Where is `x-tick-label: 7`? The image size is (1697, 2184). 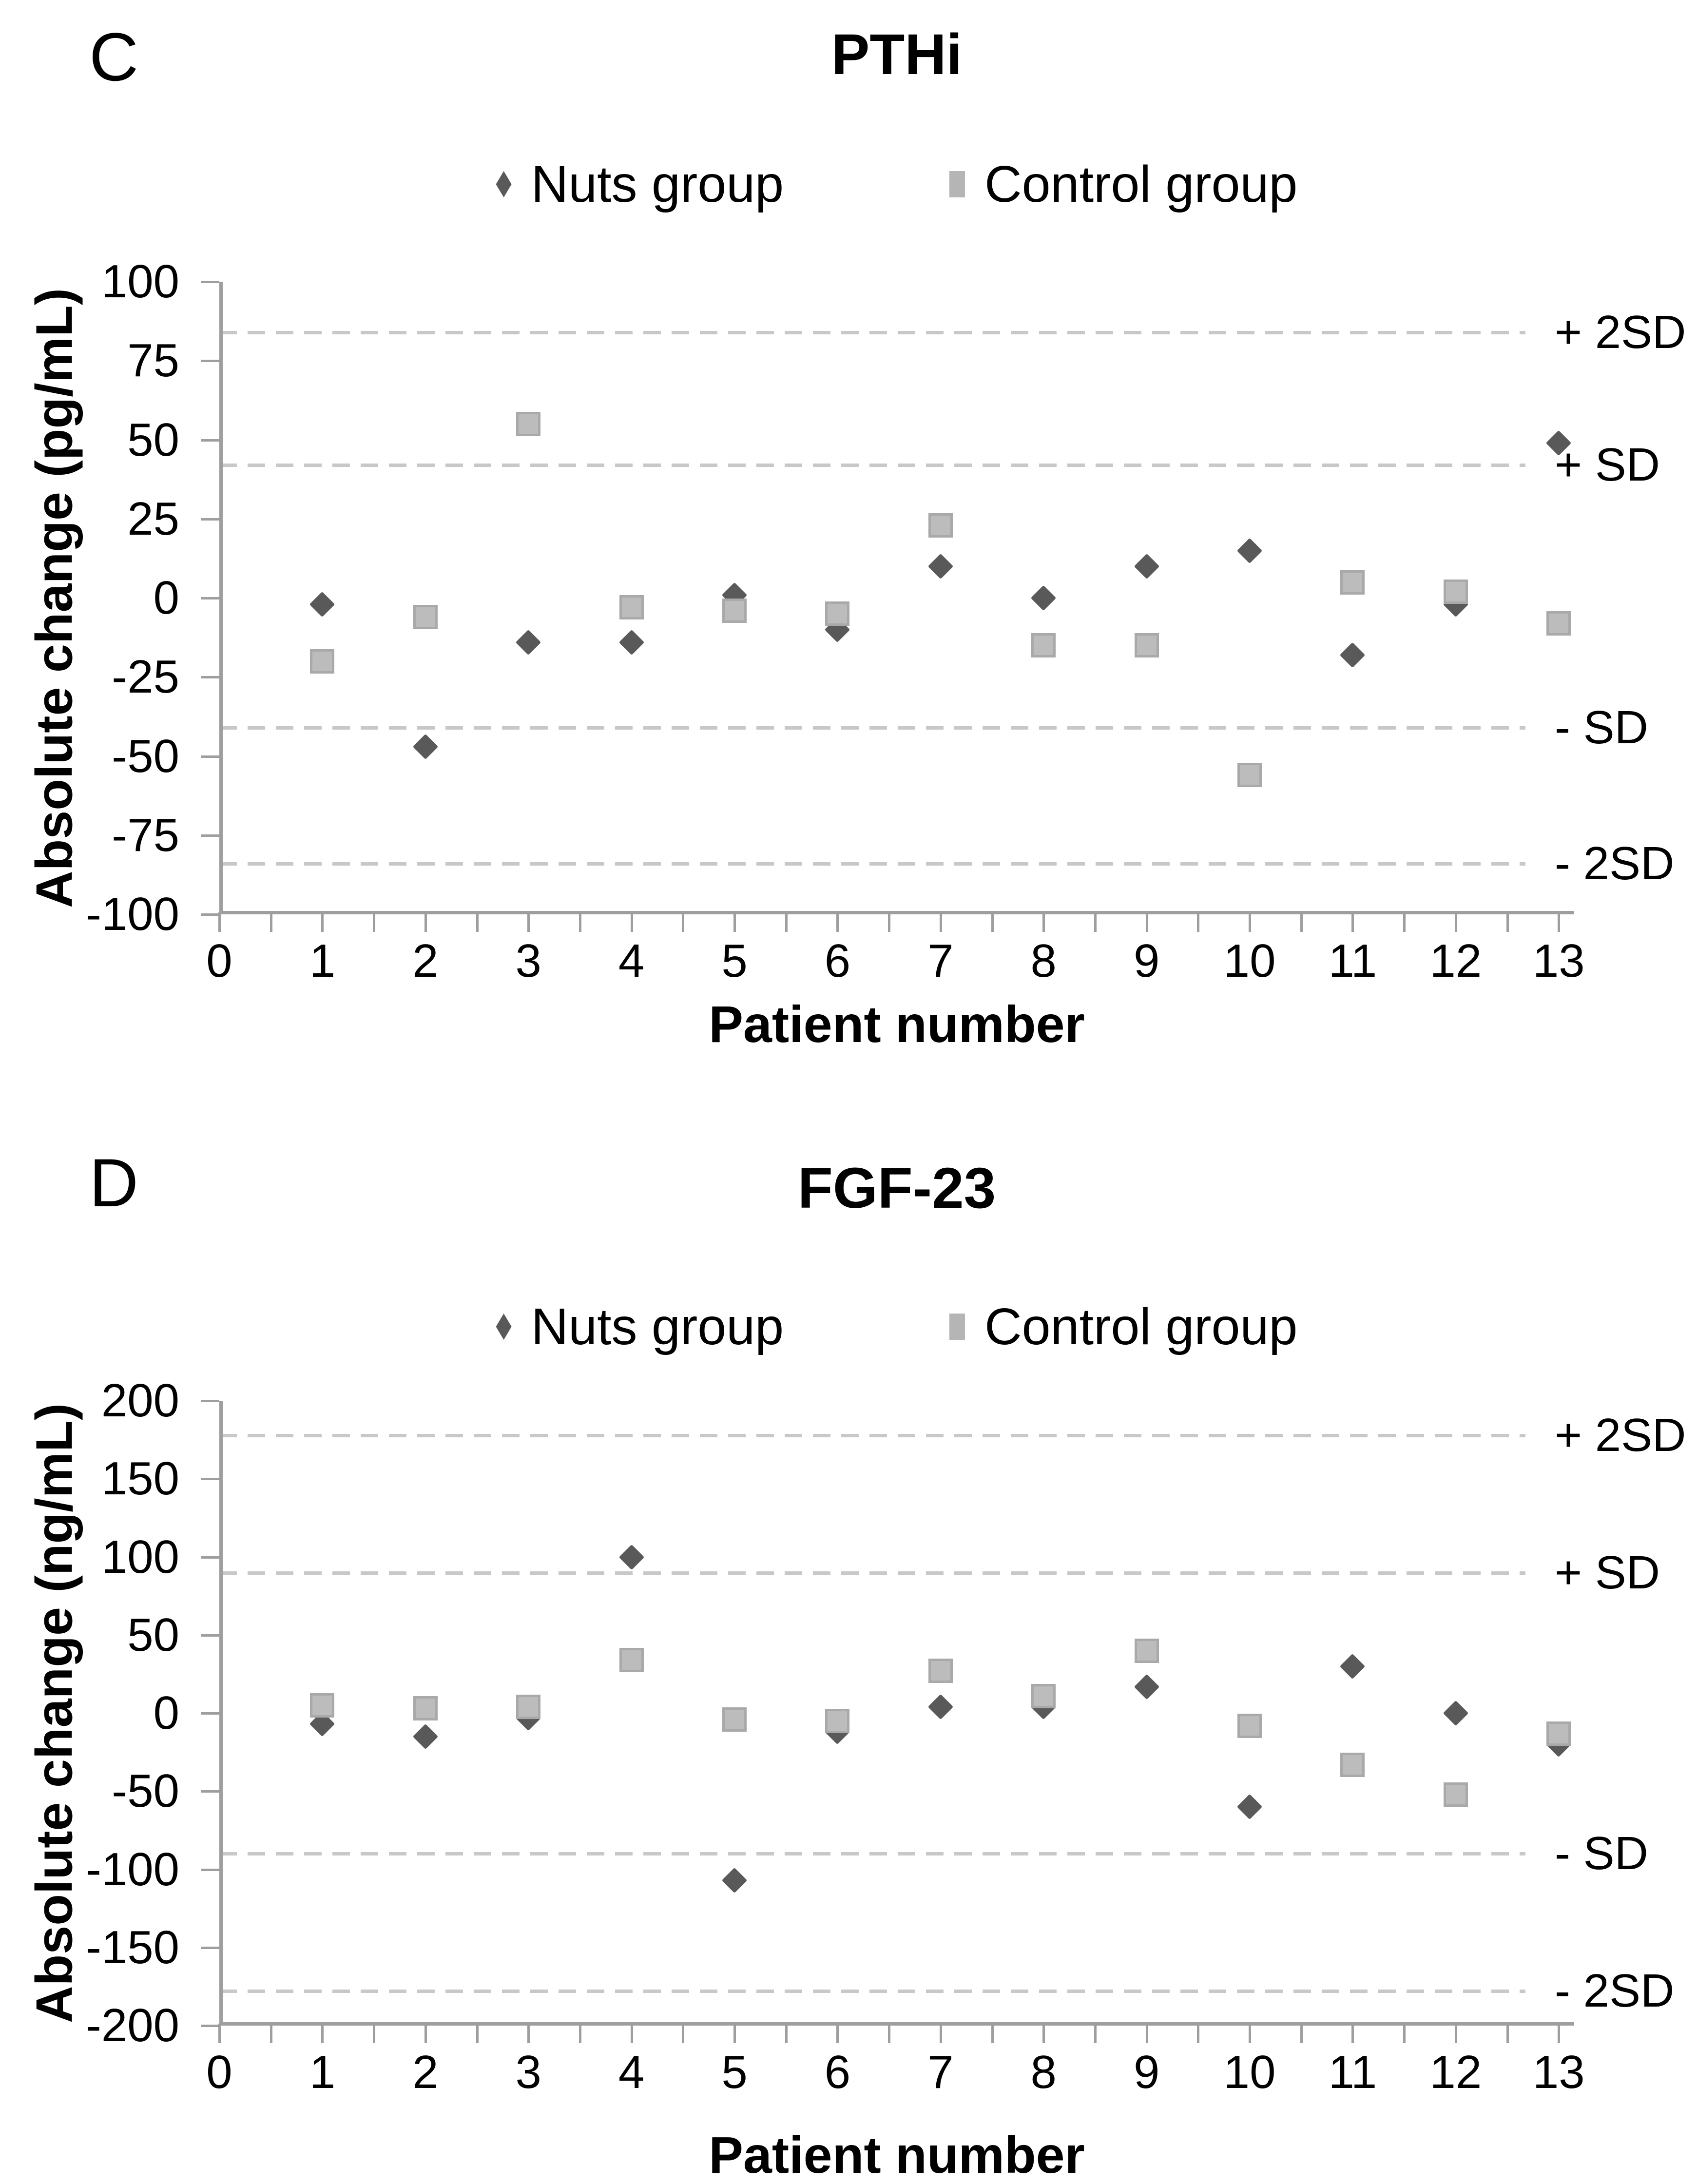 x-tick-label: 7 is located at coordinates (940, 2072).